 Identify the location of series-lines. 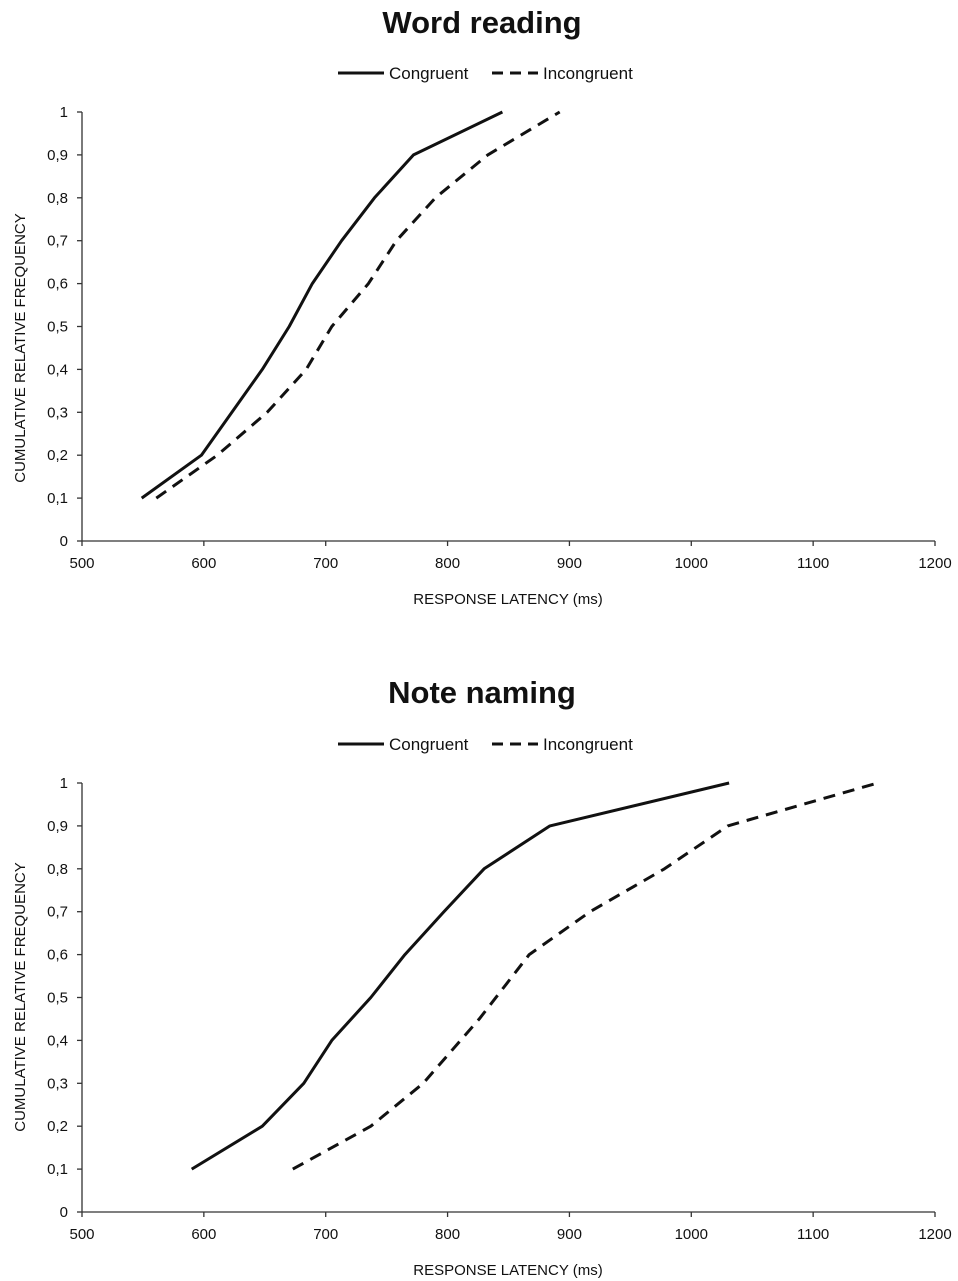
(350, 305).